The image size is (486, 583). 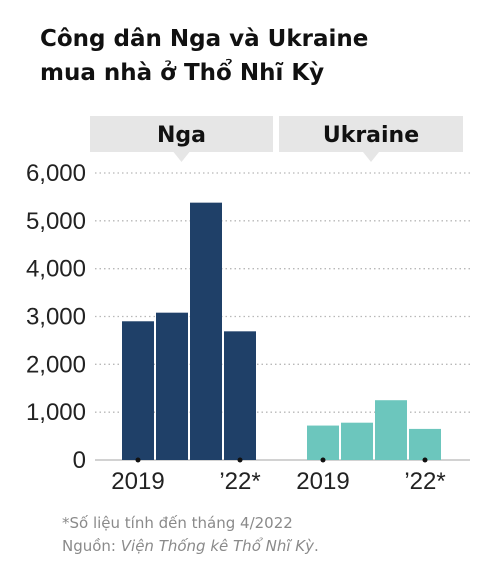 What do you see at coordinates (177, 523) in the screenshot?
I see `footnote-text: *Số liệu tính đến tháng 4/2022` at bounding box center [177, 523].